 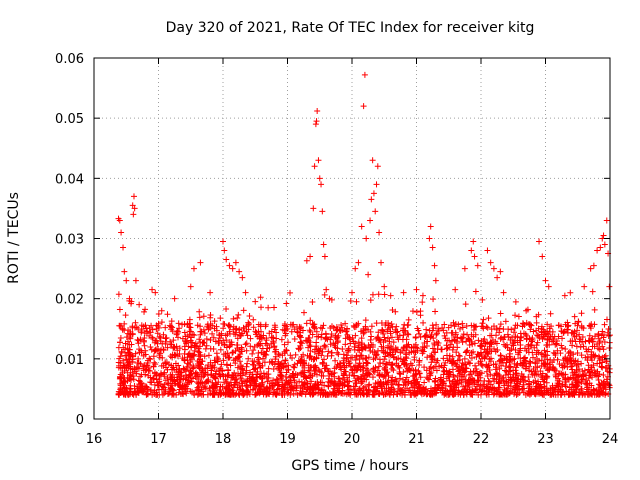 I want to click on x-tick-label: 24, so click(x=610, y=439).